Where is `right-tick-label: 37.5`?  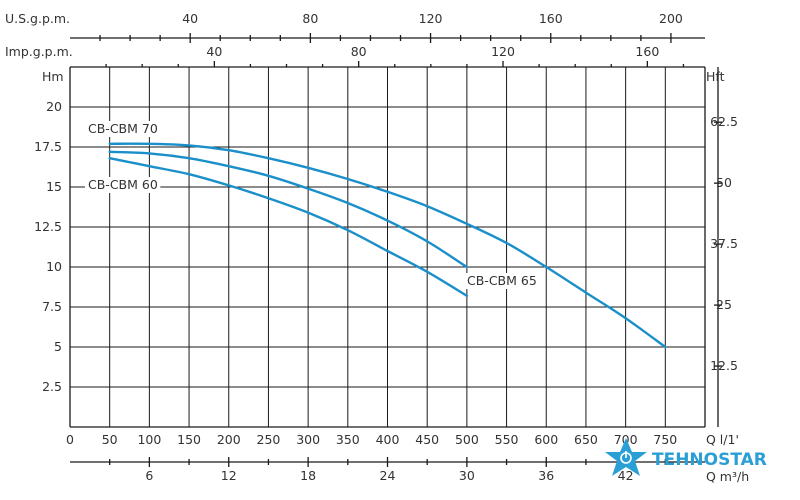 right-tick-label: 37.5 is located at coordinates (724, 243).